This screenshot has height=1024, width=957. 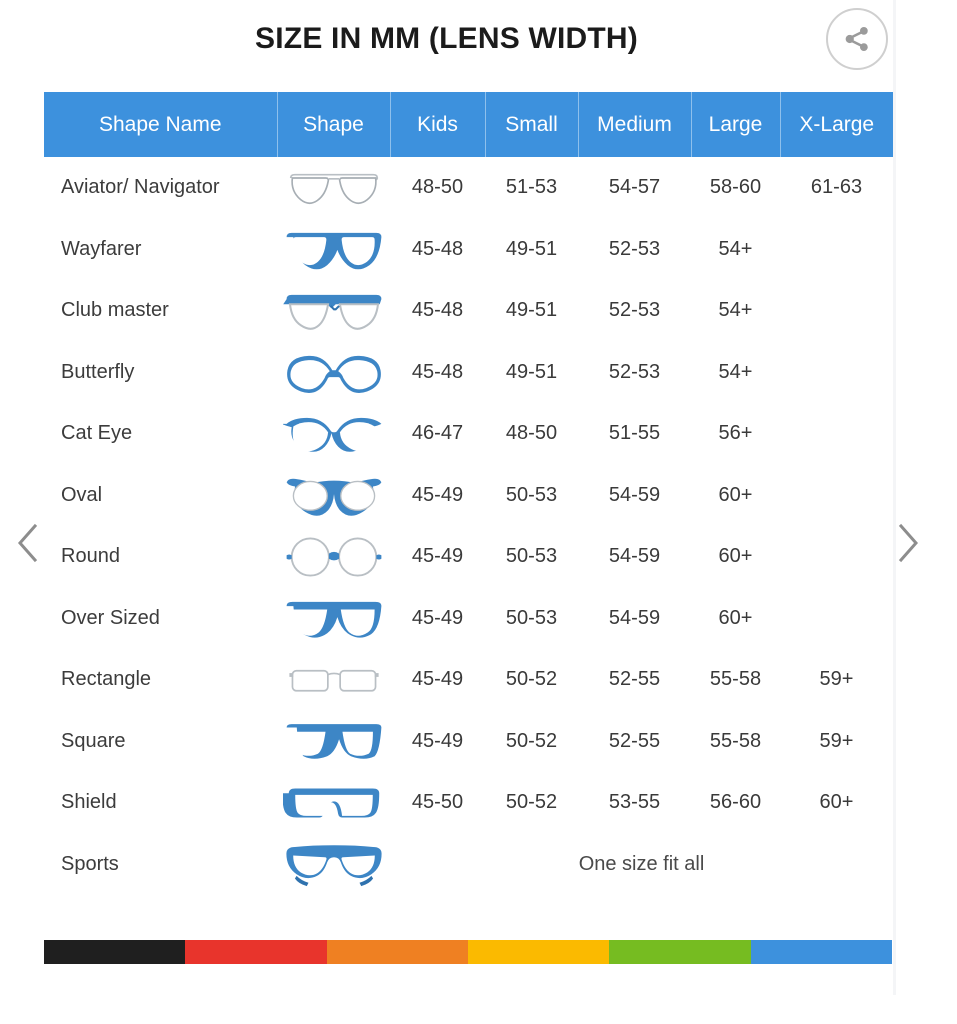 I want to click on cell-medium: 51-55, so click(x=634, y=434).